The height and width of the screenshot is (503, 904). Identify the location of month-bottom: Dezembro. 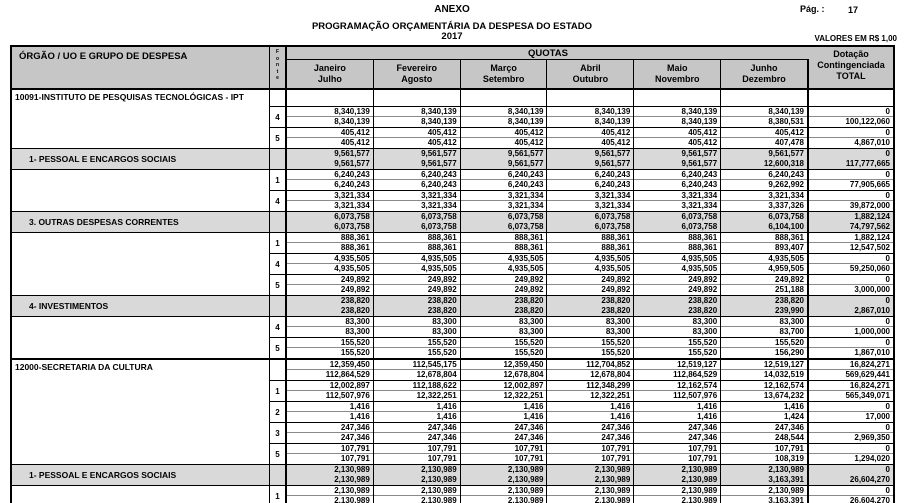
(764, 79).